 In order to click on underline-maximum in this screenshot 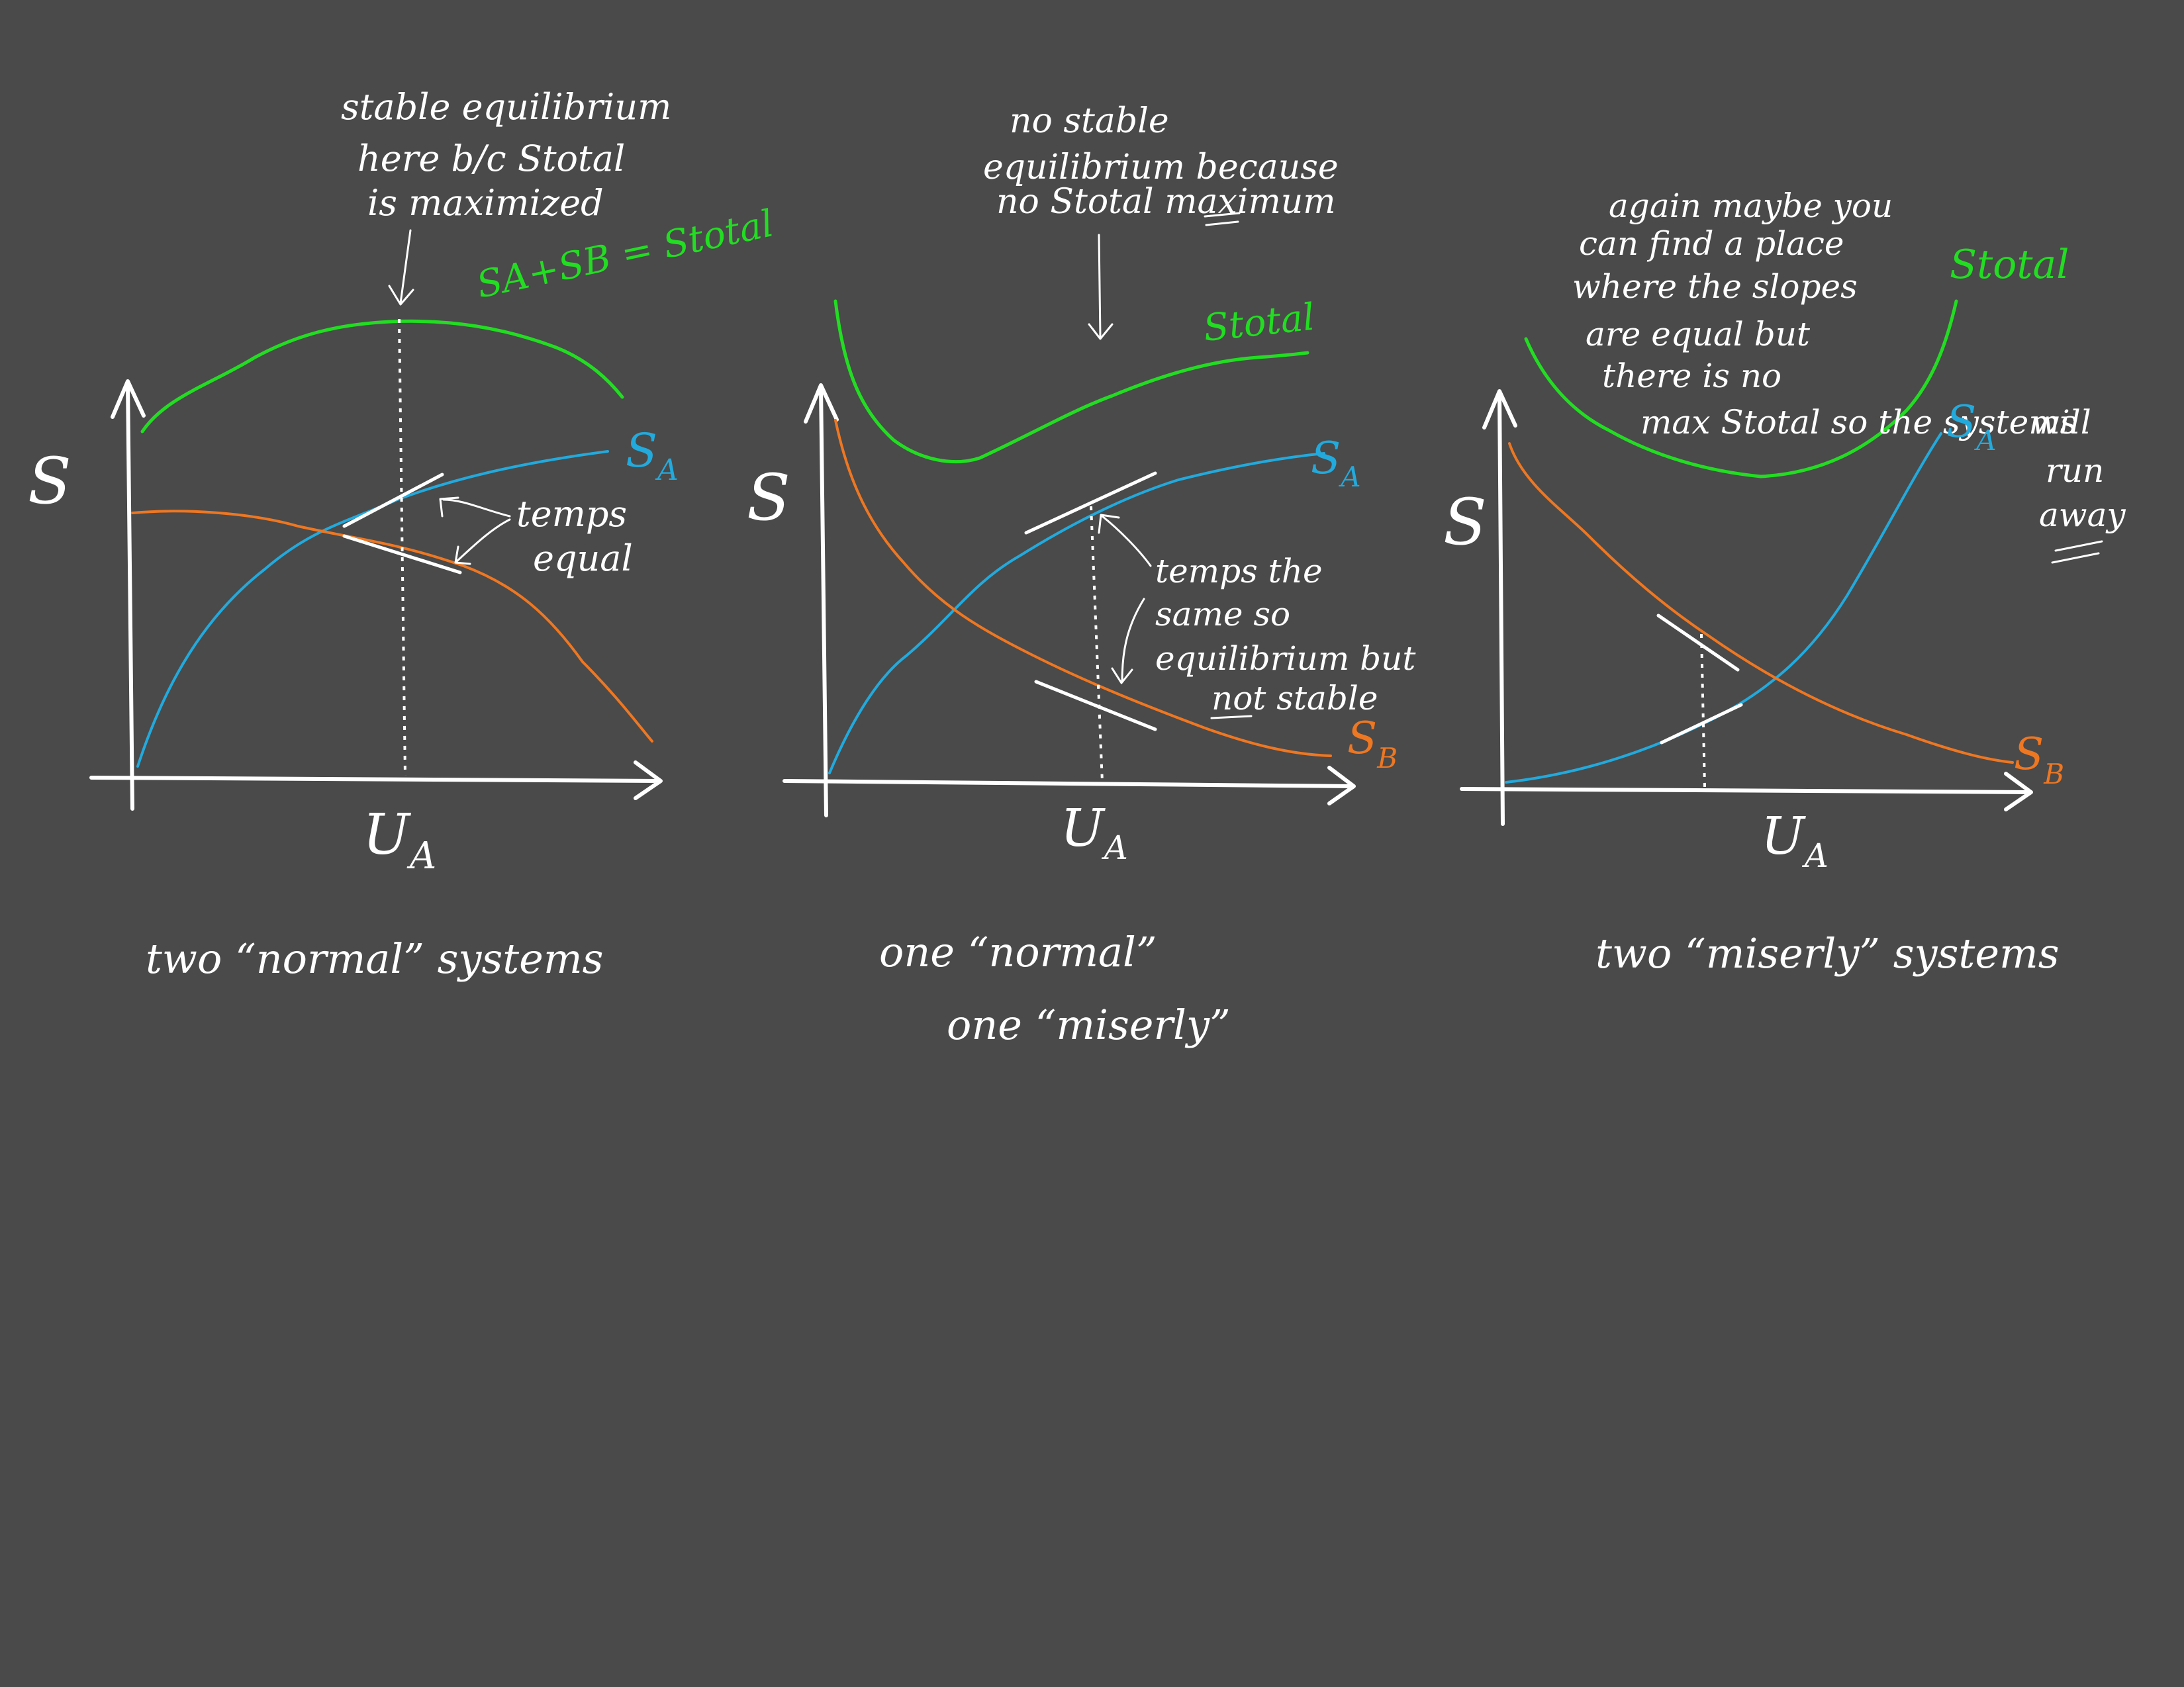, I will do `click(1222, 215)`.